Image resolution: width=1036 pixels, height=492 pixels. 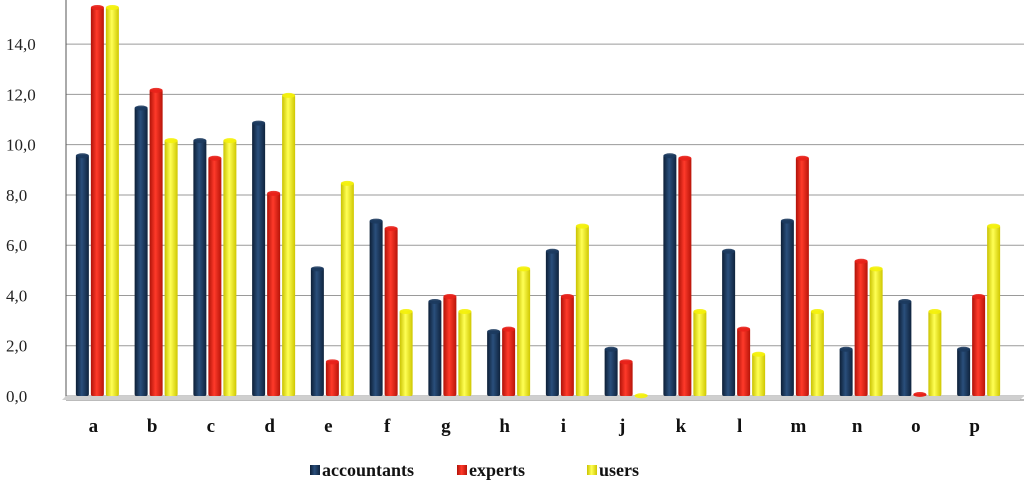 What do you see at coordinates (435, 347) in the screenshot?
I see `bar-accountants-g` at bounding box center [435, 347].